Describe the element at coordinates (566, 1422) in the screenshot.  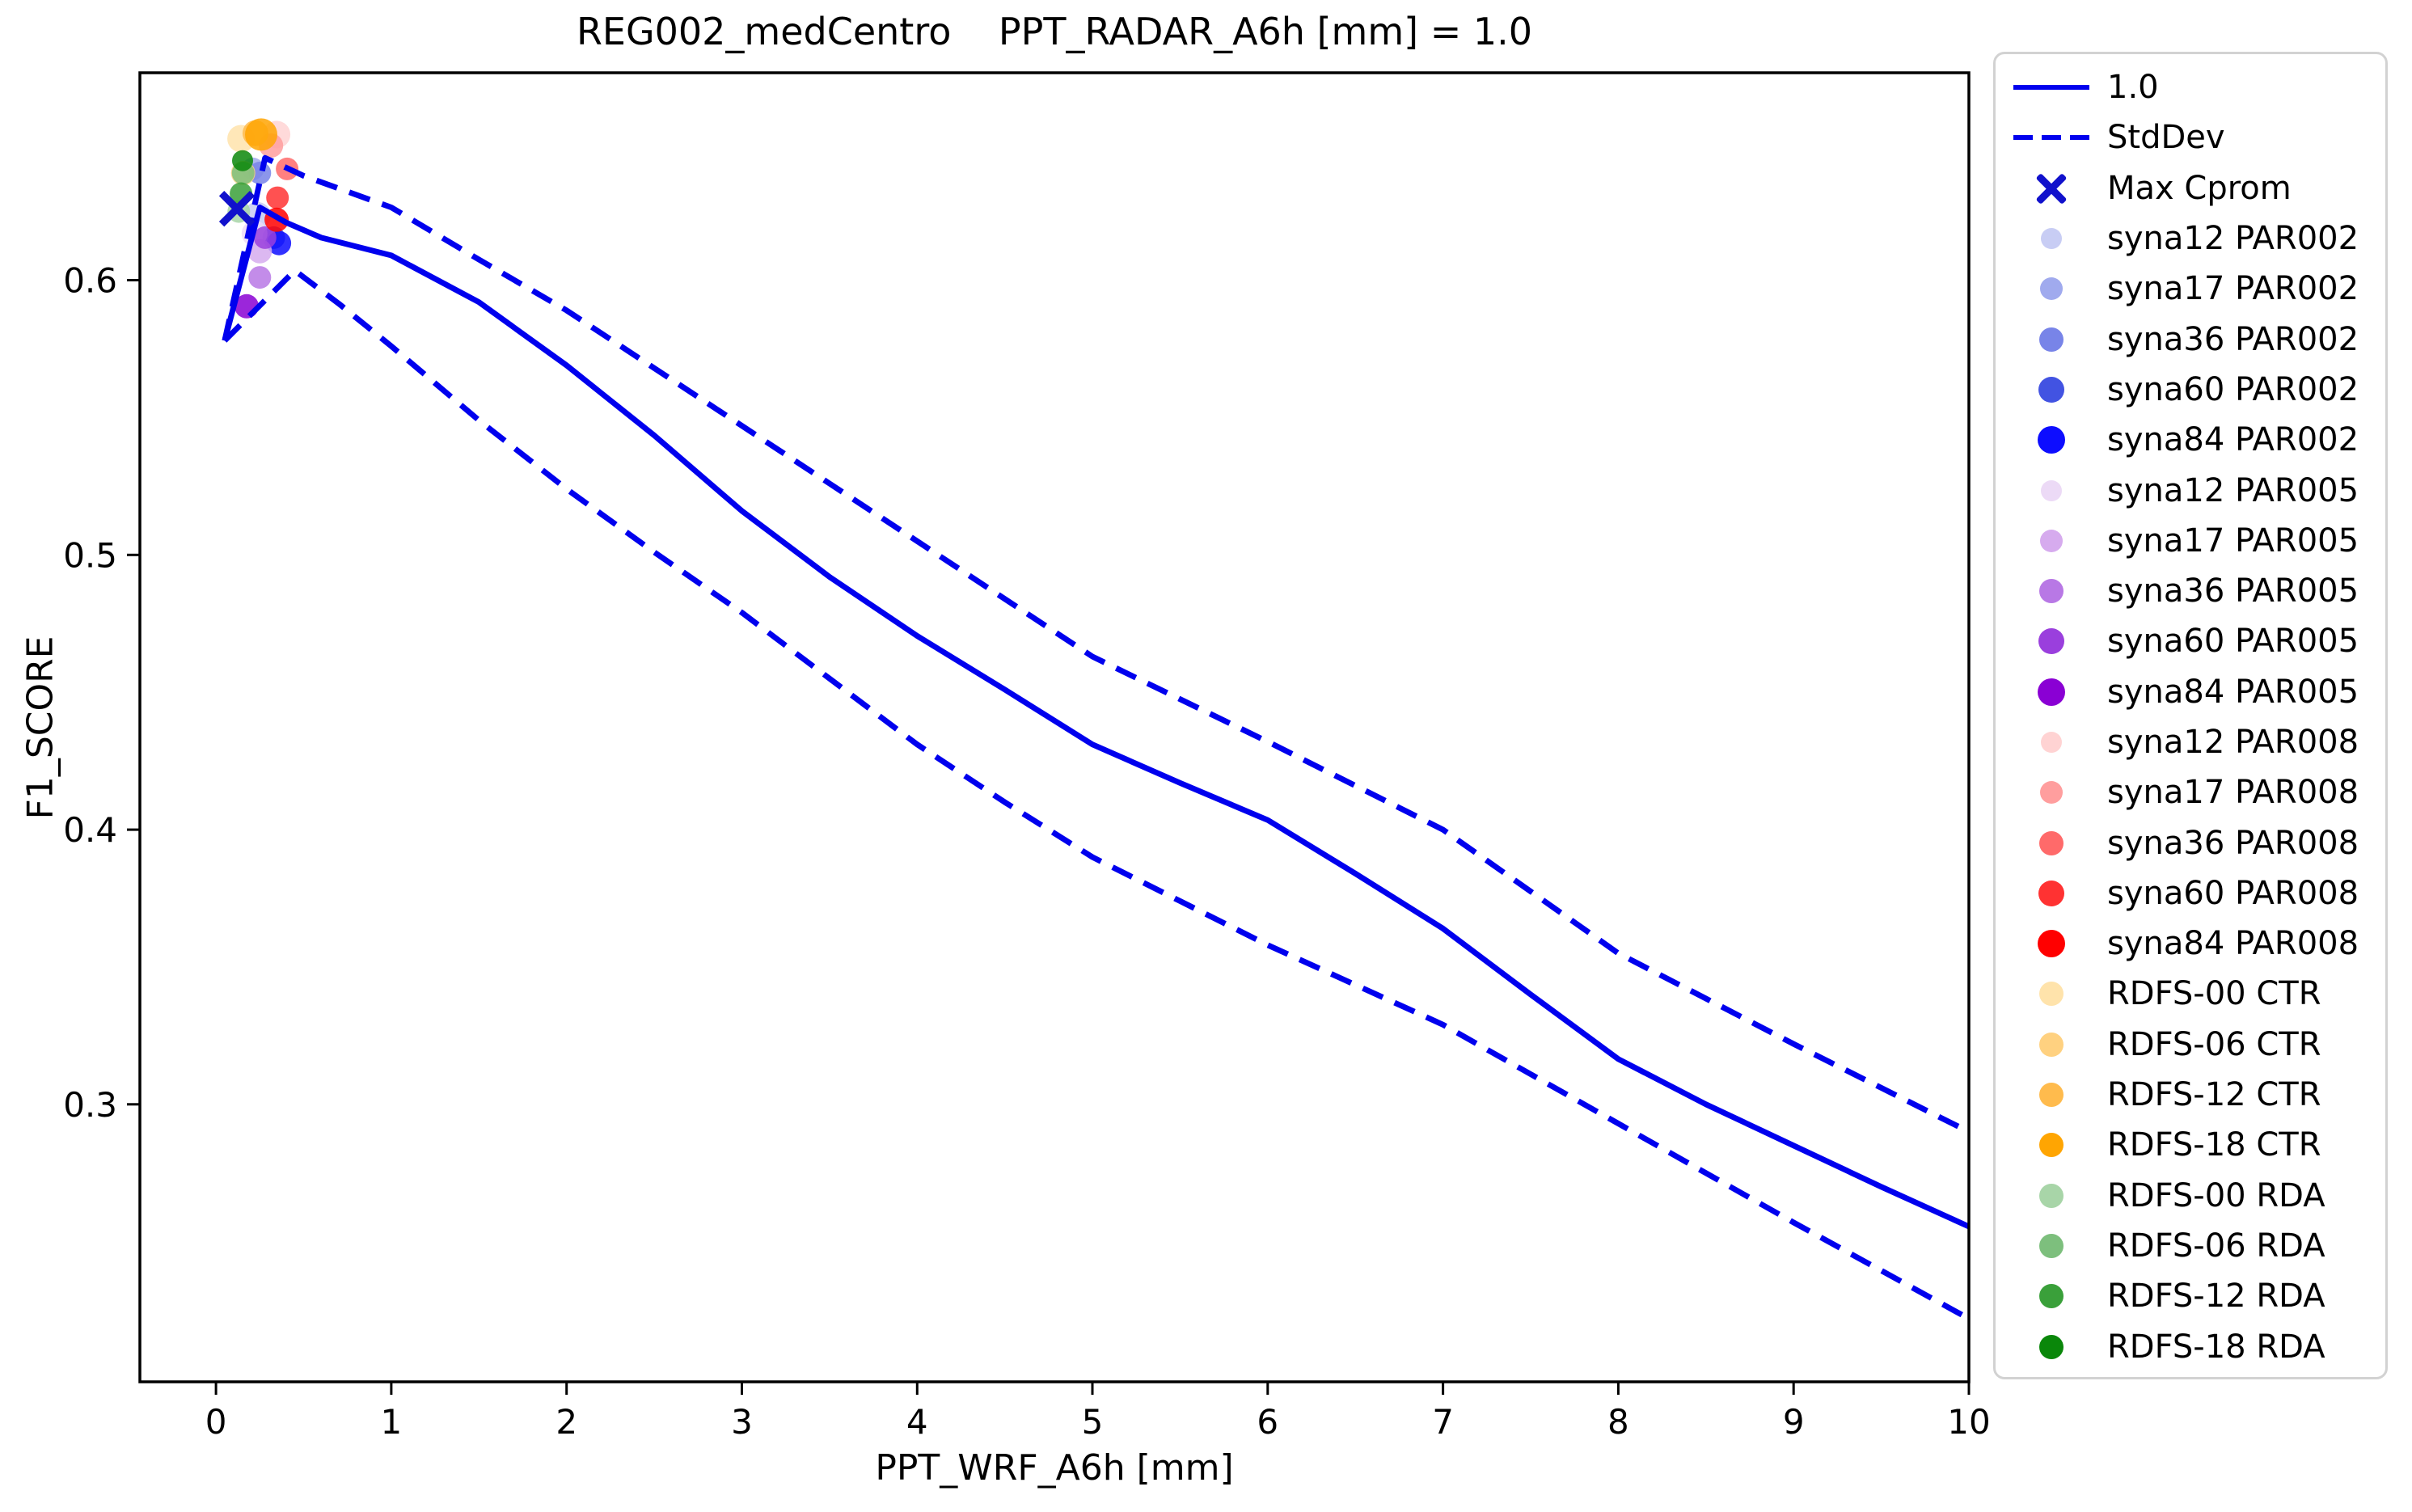
I see `x-tick-label-2: 2` at that location.